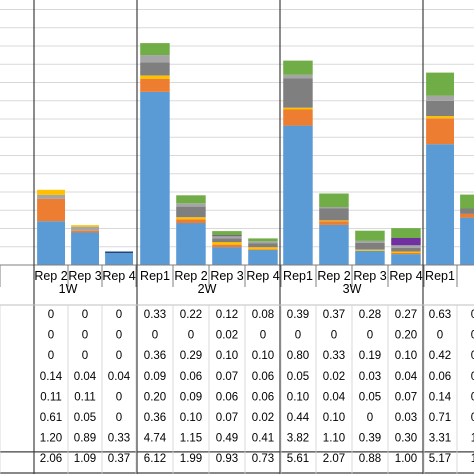  What do you see at coordinates (472, 439) in the screenshot?
I see `table-cell: 1` at bounding box center [472, 439].